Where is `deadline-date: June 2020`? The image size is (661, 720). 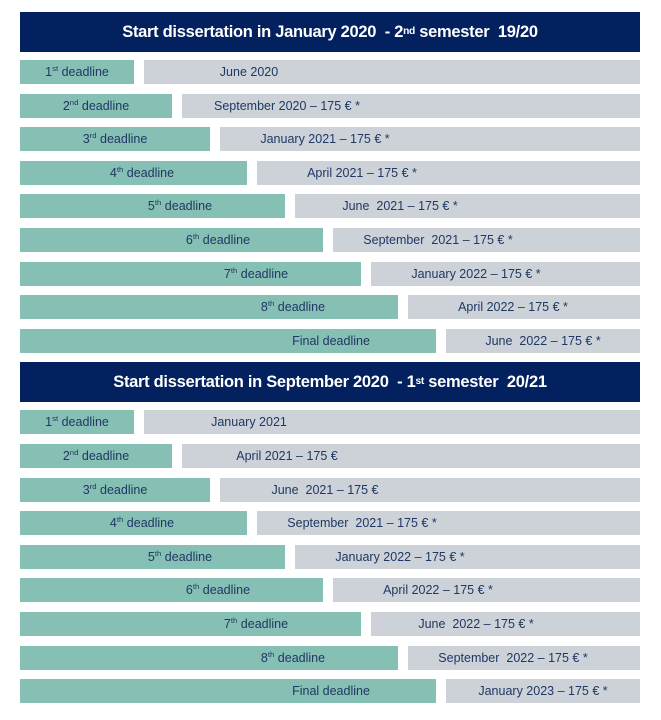 deadline-date: June 2020 is located at coordinates (249, 72).